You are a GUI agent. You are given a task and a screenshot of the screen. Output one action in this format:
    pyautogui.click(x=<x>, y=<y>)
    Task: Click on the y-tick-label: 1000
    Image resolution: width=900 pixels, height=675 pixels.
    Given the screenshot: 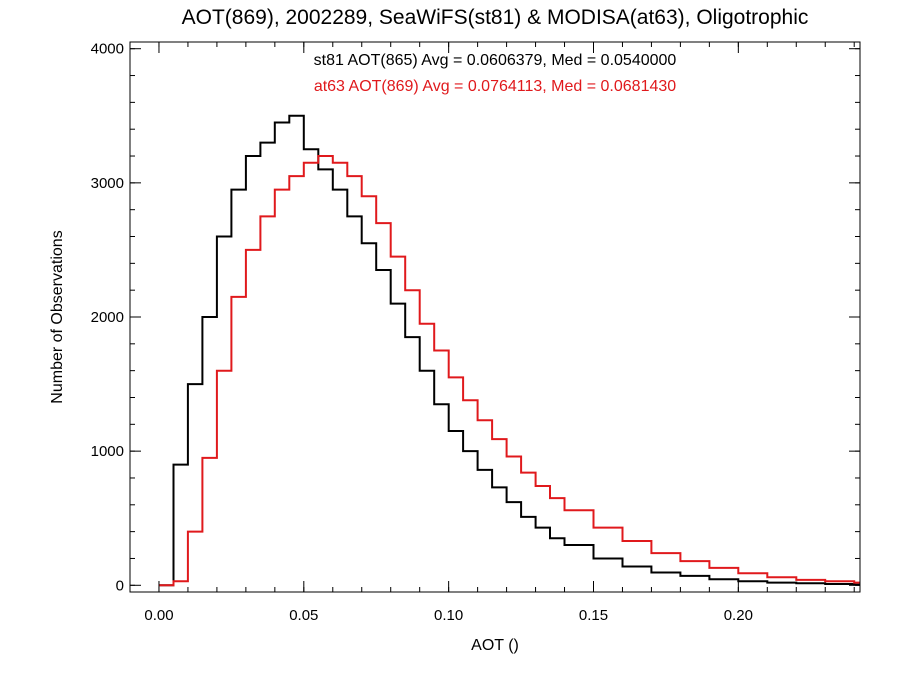 What is the action you would take?
    pyautogui.click(x=107, y=451)
    